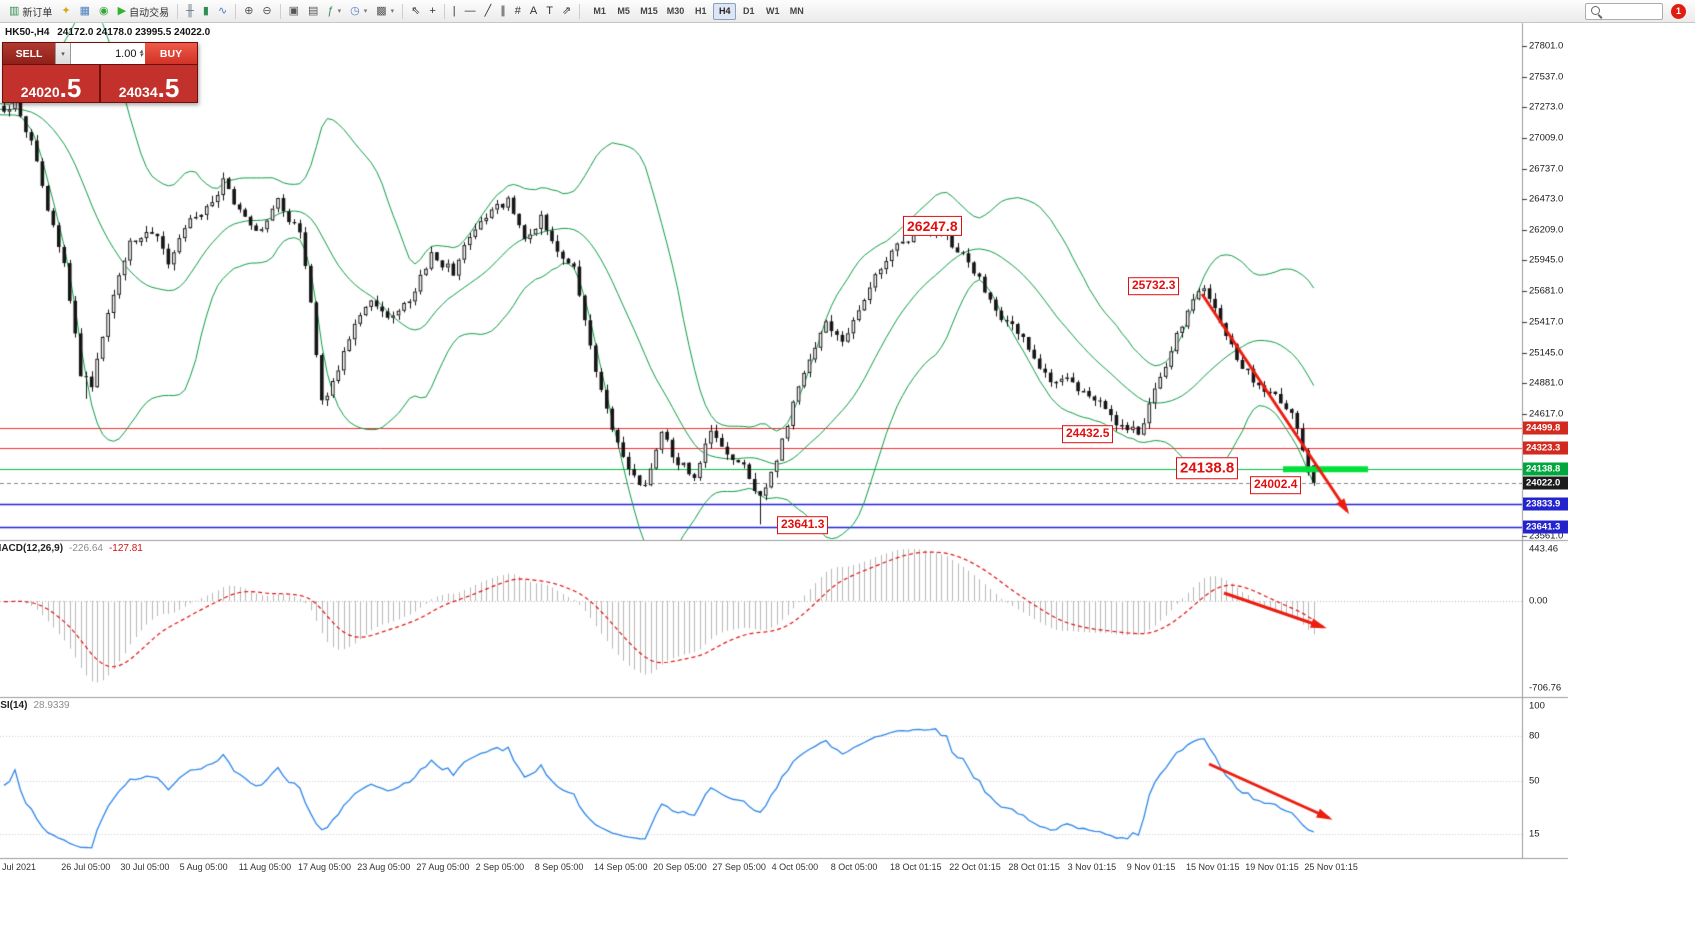 Image resolution: width=1695 pixels, height=949 pixels. What do you see at coordinates (171, 53) in the screenshot?
I see `buy-button: BUY` at bounding box center [171, 53].